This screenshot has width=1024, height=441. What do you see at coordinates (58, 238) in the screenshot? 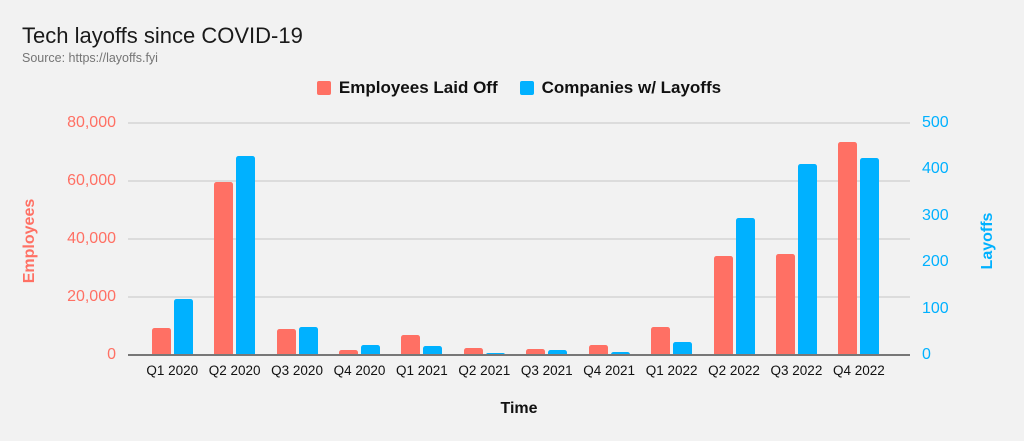
I see `left-axis-ticks: 0 20,000 40,000 60,000 80,000` at bounding box center [58, 238].